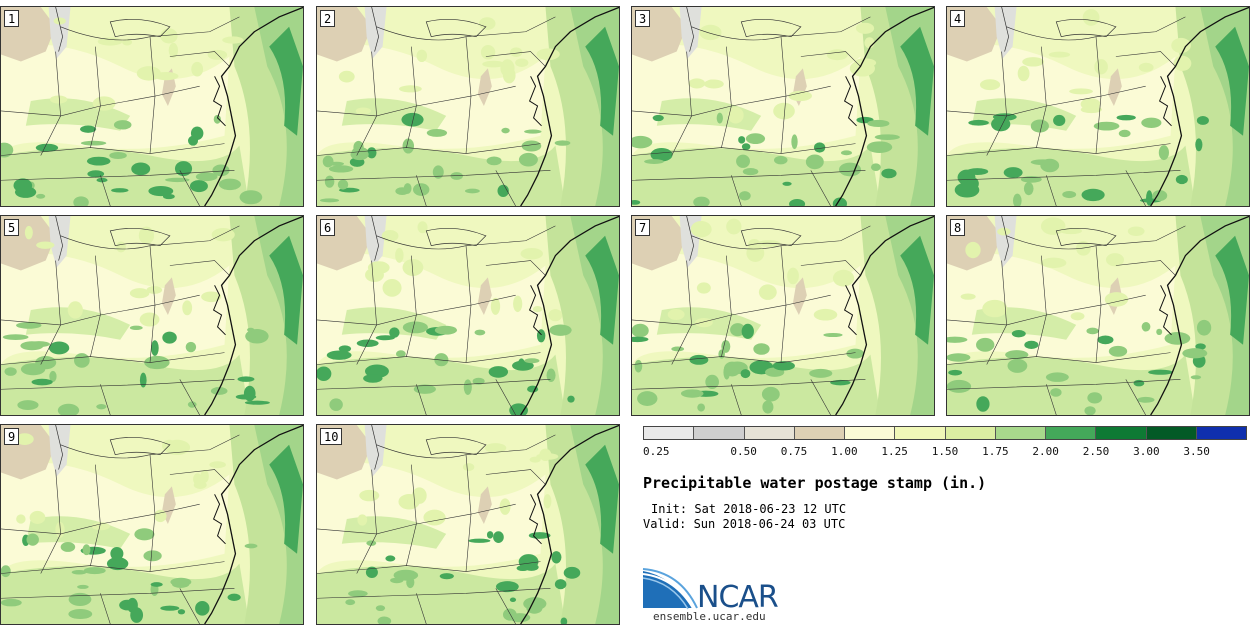 The width and height of the screenshot is (1260, 627). Describe the element at coordinates (958, 227) in the screenshot. I see `panel-label-8: 8` at that location.